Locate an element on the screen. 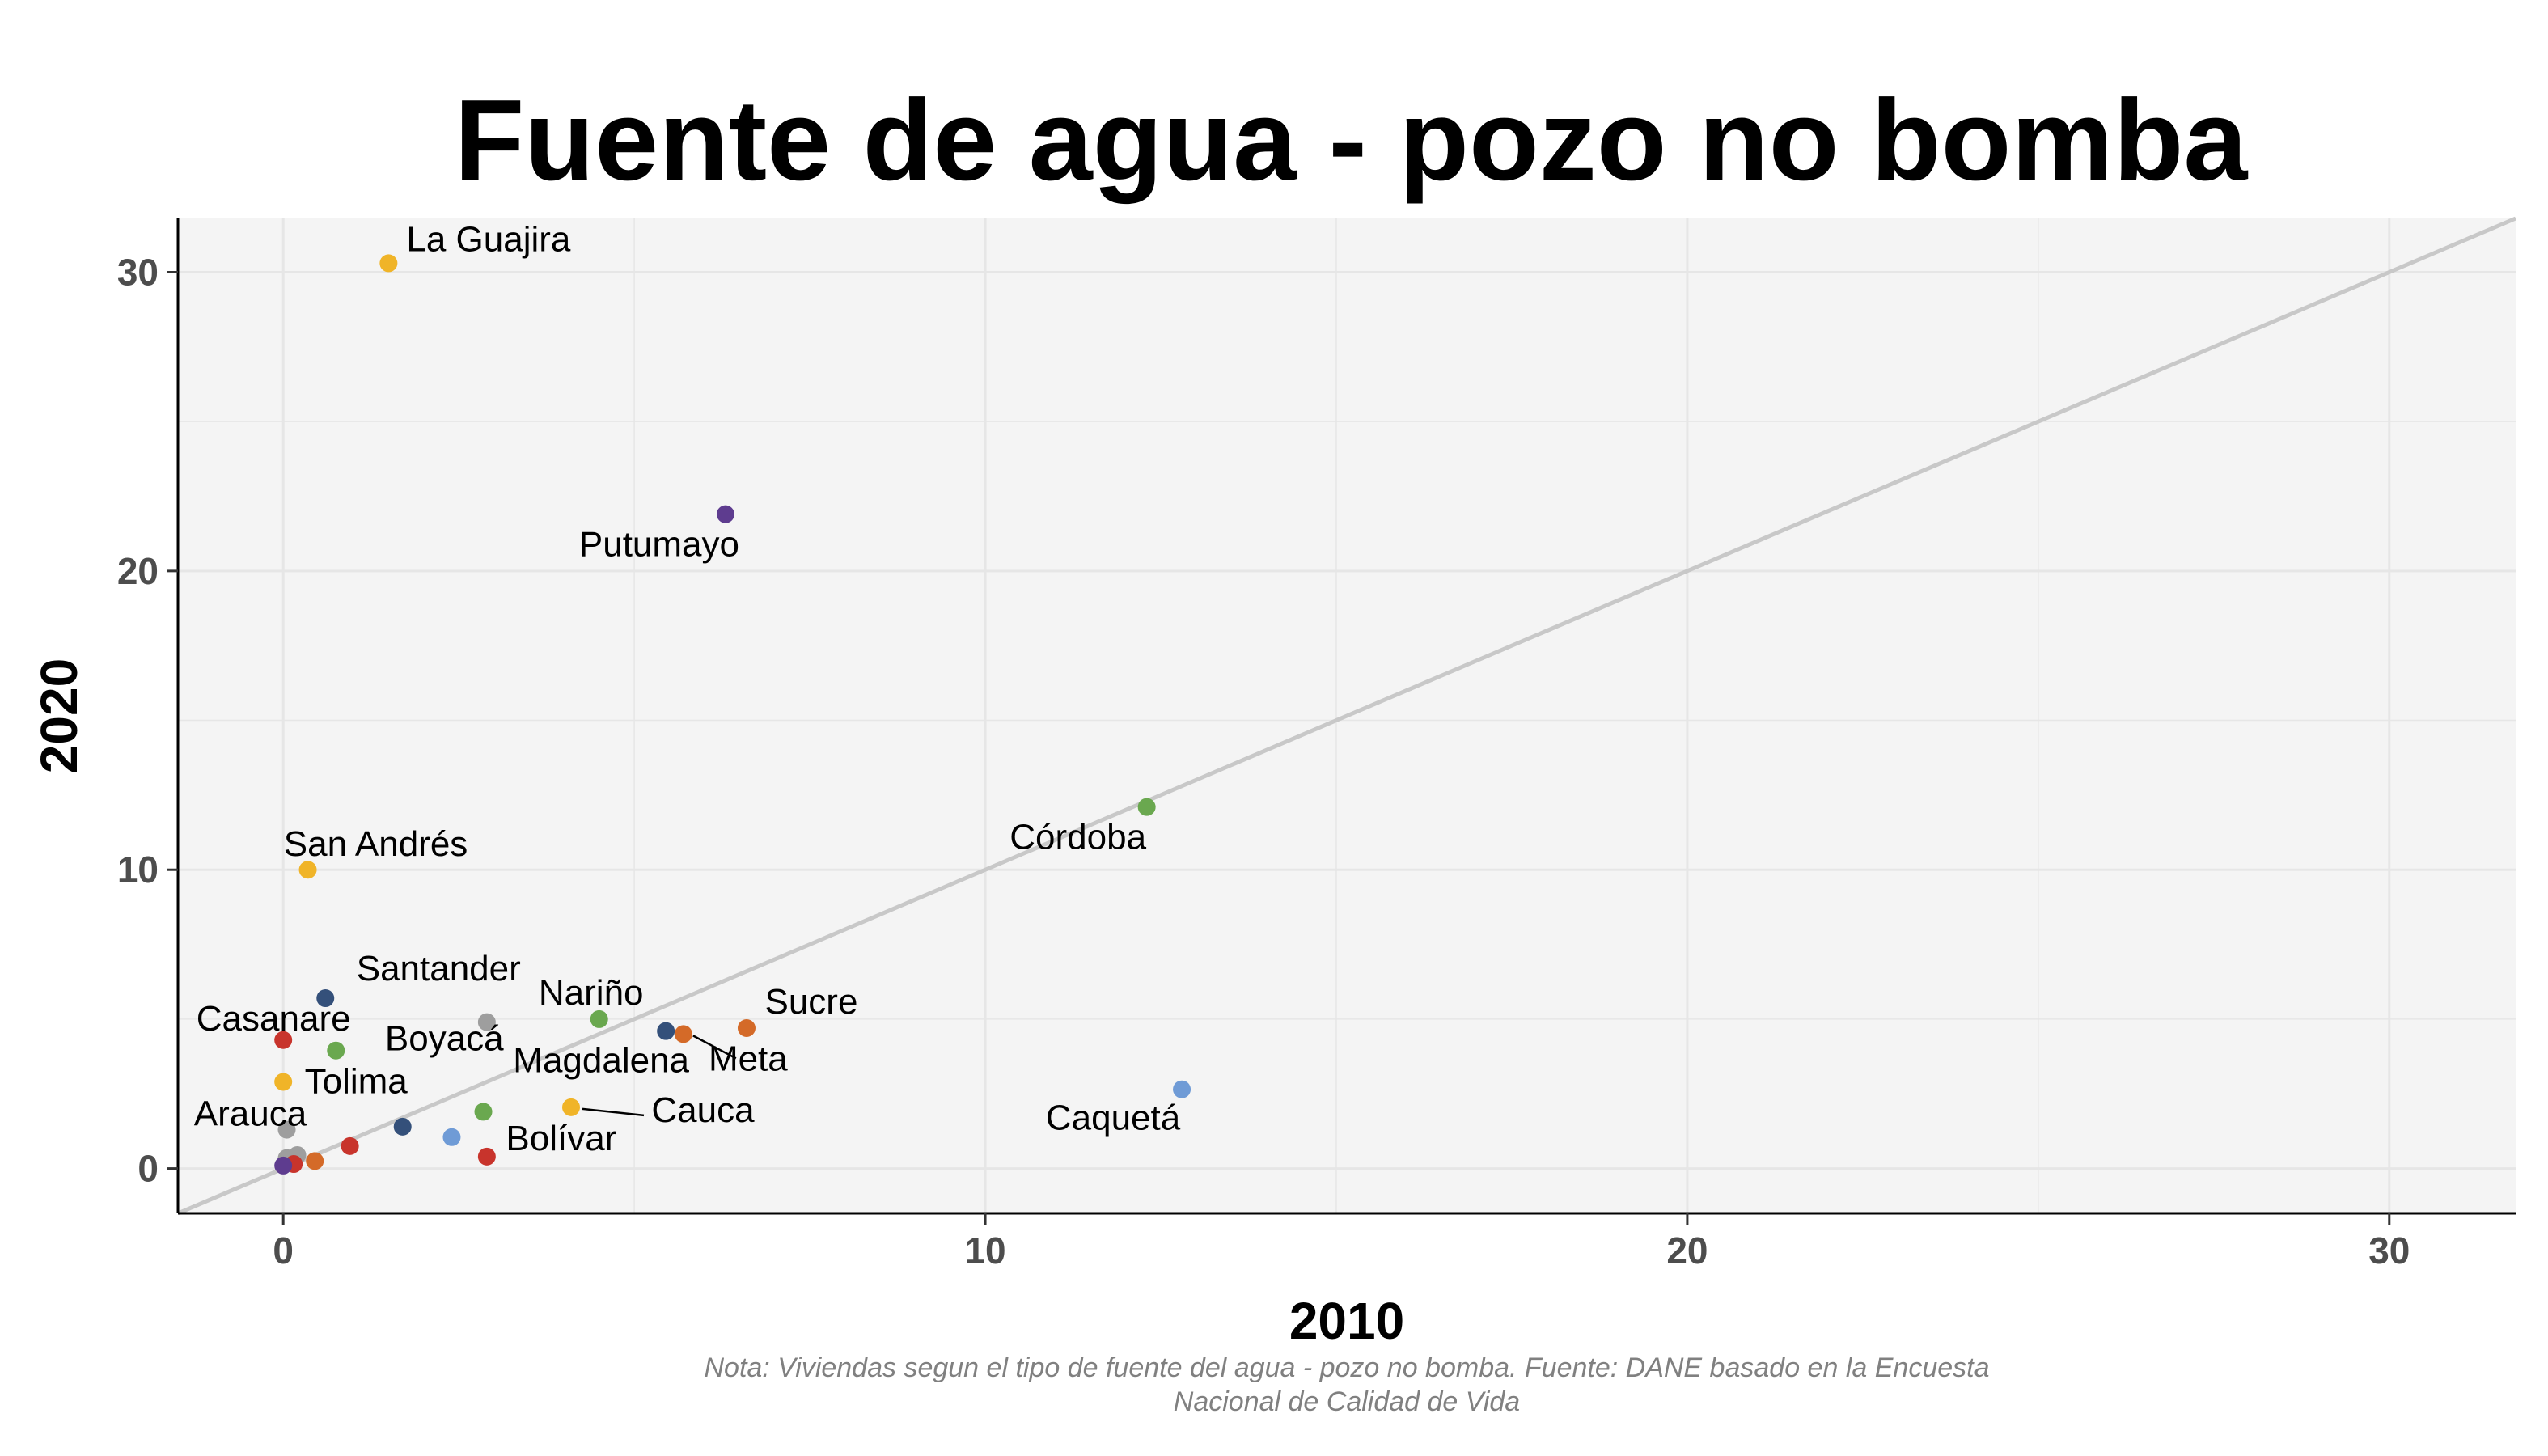 The image size is (2548, 1456). caption-line-2: Nacional de Calidad de Vida is located at coordinates (1347, 1401).